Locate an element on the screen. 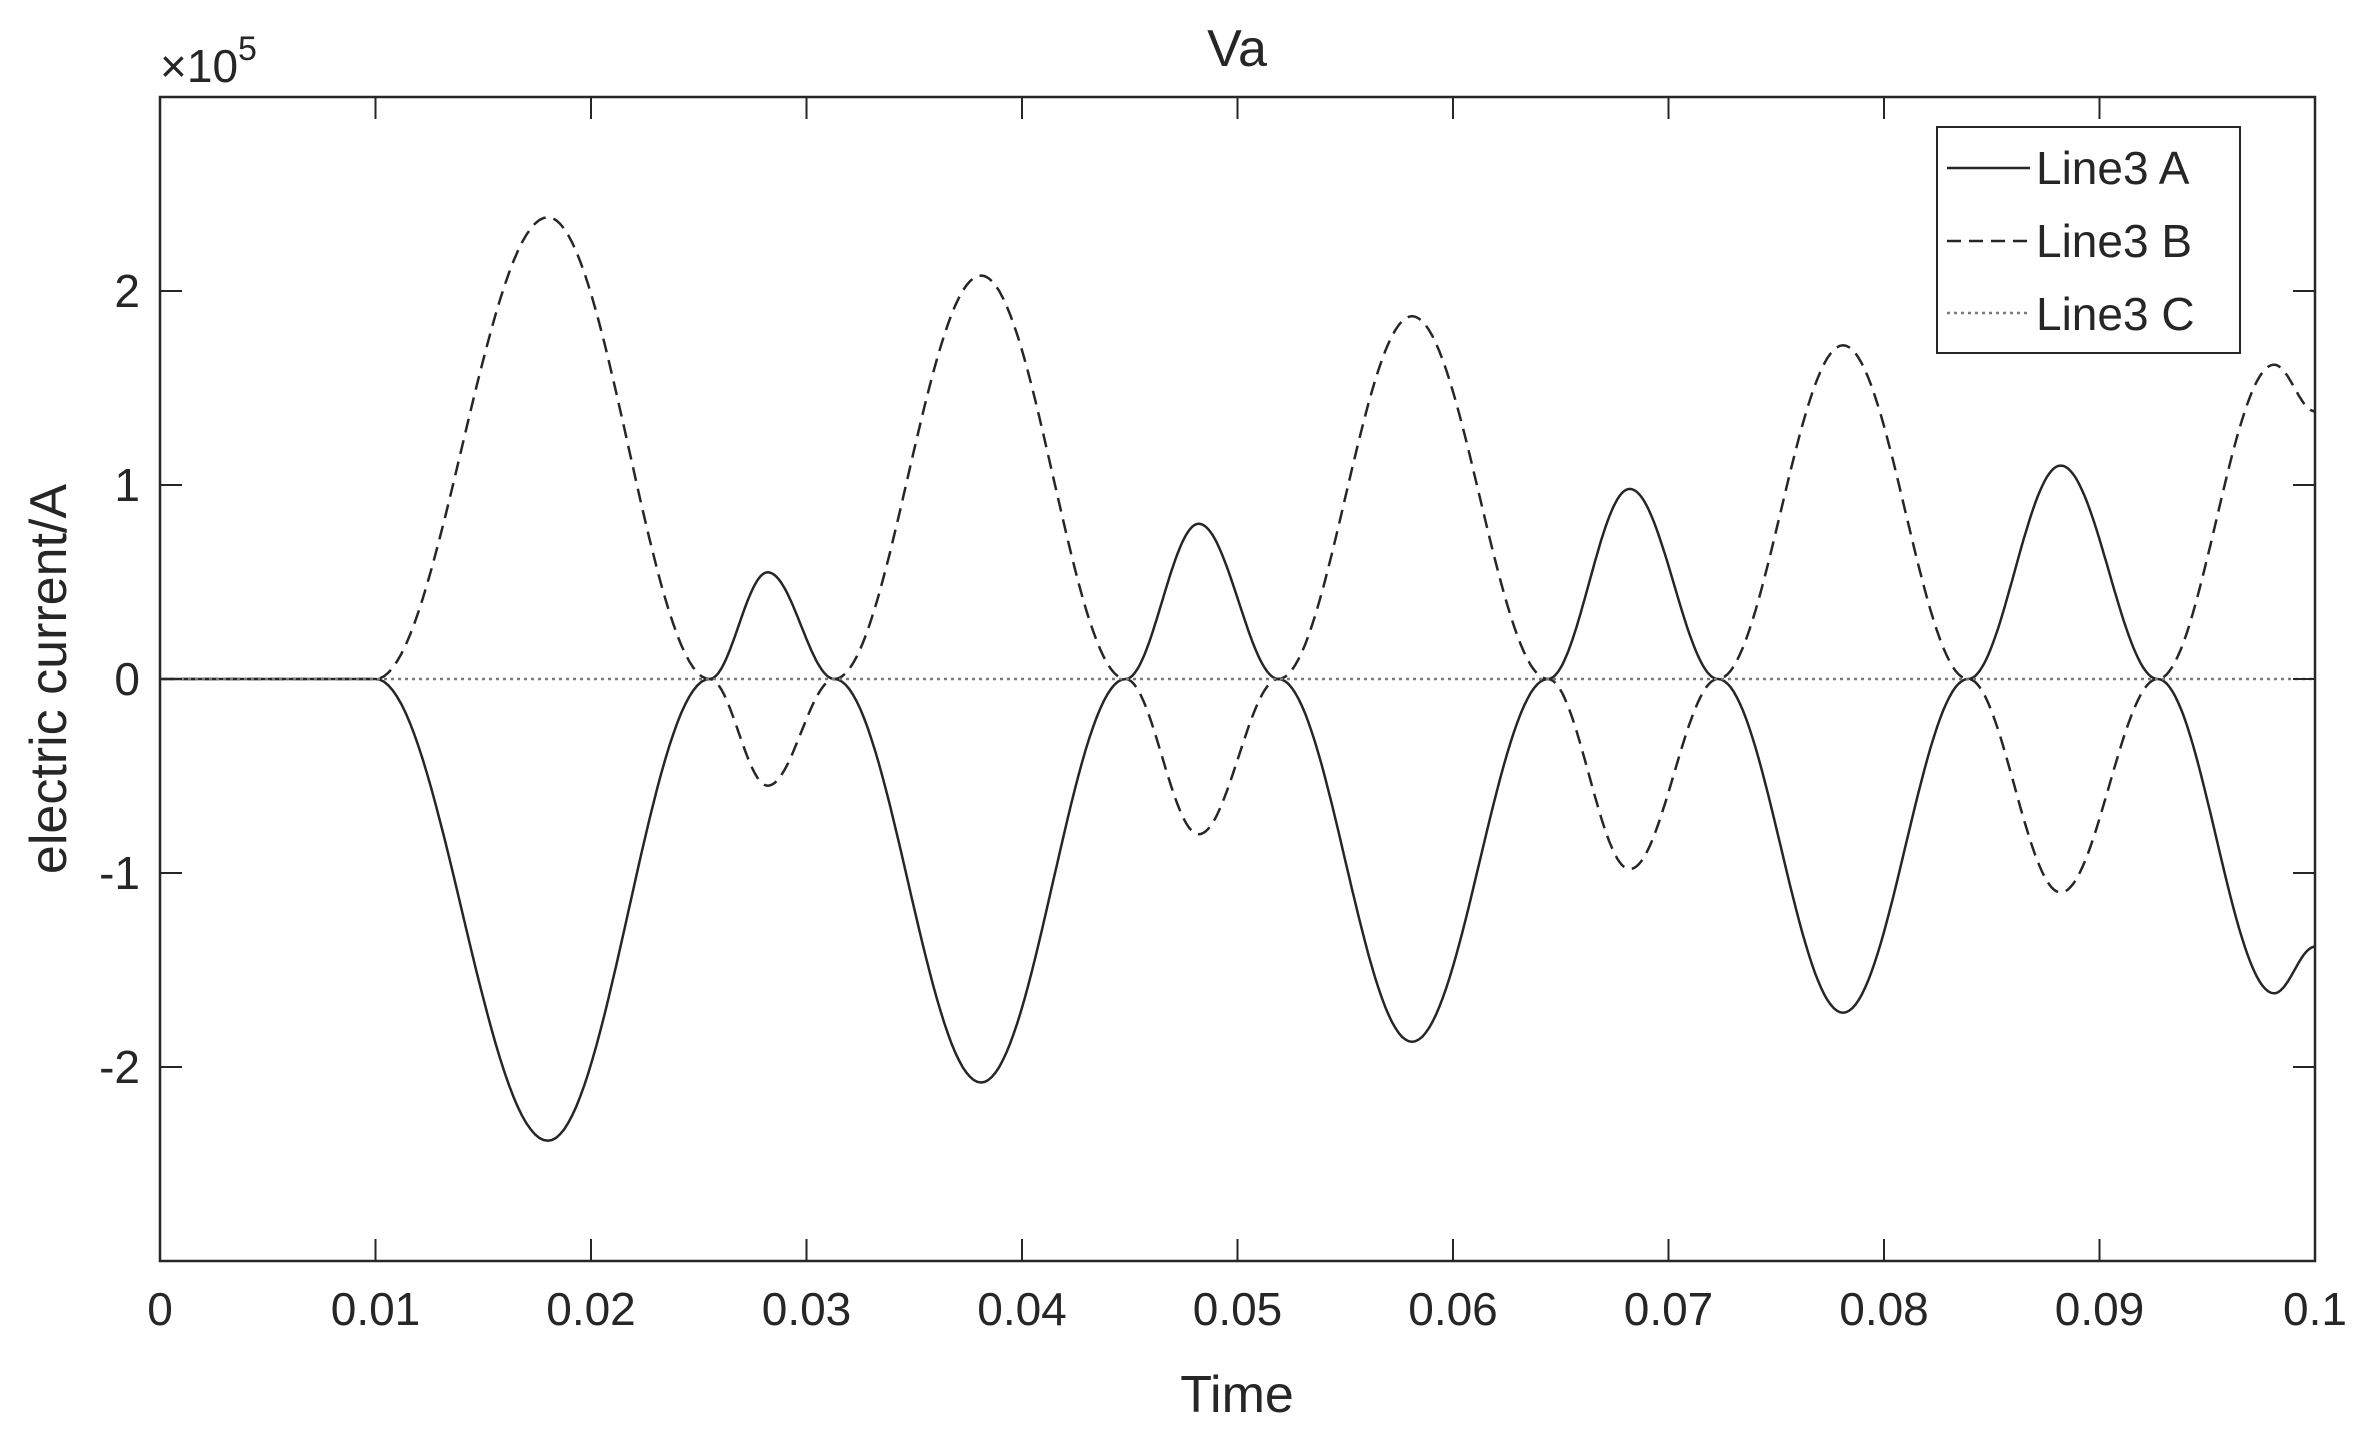  legend-label-line3-b: Line3 B is located at coordinates (2114, 241).